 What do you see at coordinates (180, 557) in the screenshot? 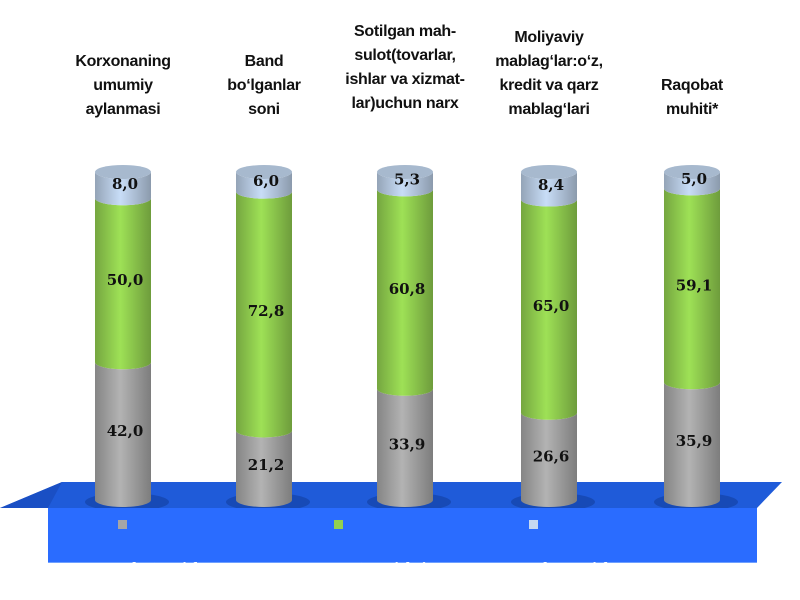
I see `legend-item: ko‘payish (yahshilanish*)` at bounding box center [180, 557].